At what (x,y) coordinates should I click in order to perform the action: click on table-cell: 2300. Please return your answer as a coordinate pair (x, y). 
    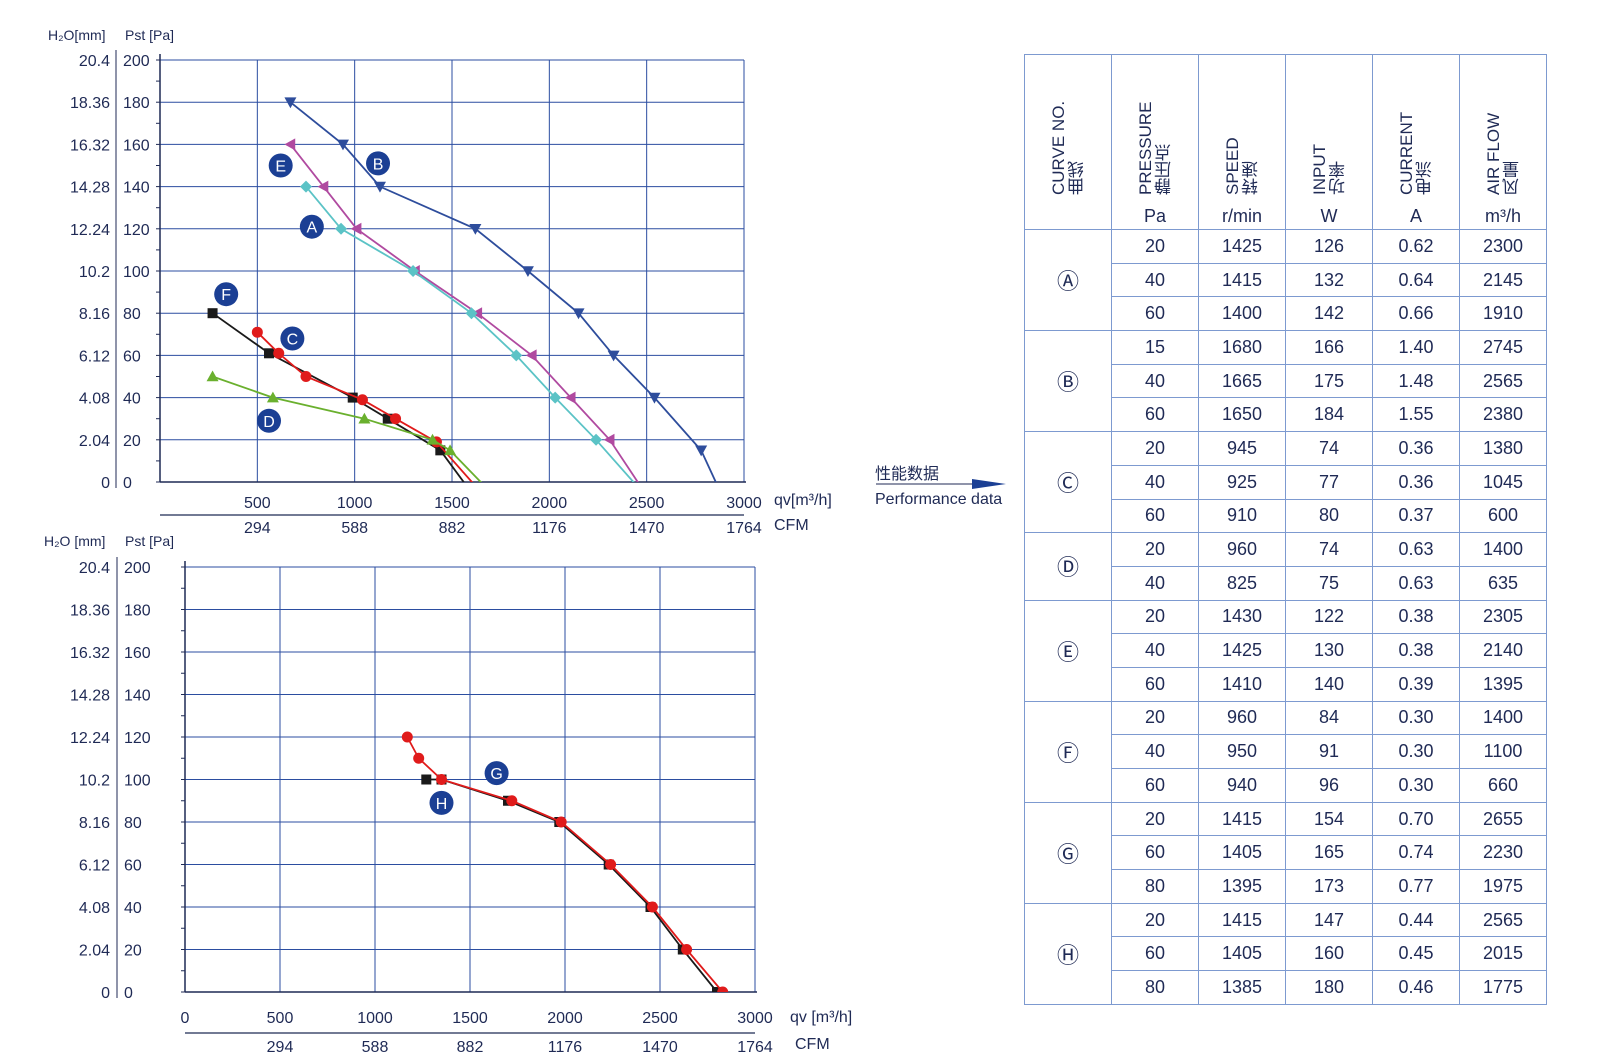
    Looking at the image, I should click on (1503, 246).